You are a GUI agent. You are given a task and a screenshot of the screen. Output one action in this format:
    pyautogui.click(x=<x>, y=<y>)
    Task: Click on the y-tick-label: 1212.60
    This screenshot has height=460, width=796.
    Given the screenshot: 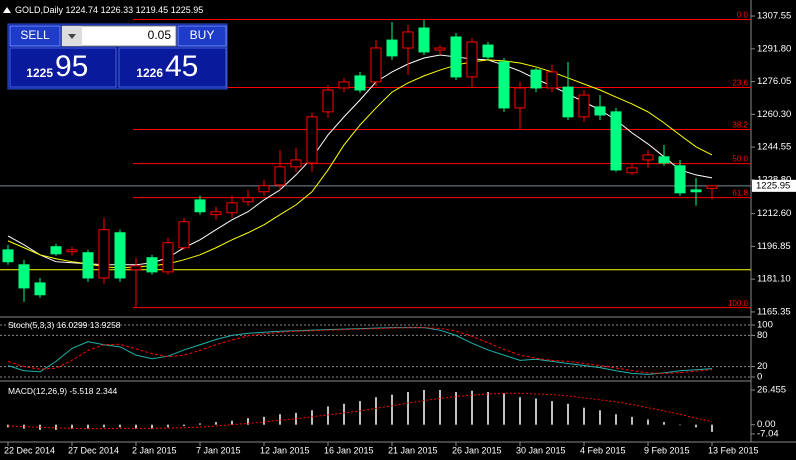 What is the action you would take?
    pyautogui.click(x=774, y=213)
    